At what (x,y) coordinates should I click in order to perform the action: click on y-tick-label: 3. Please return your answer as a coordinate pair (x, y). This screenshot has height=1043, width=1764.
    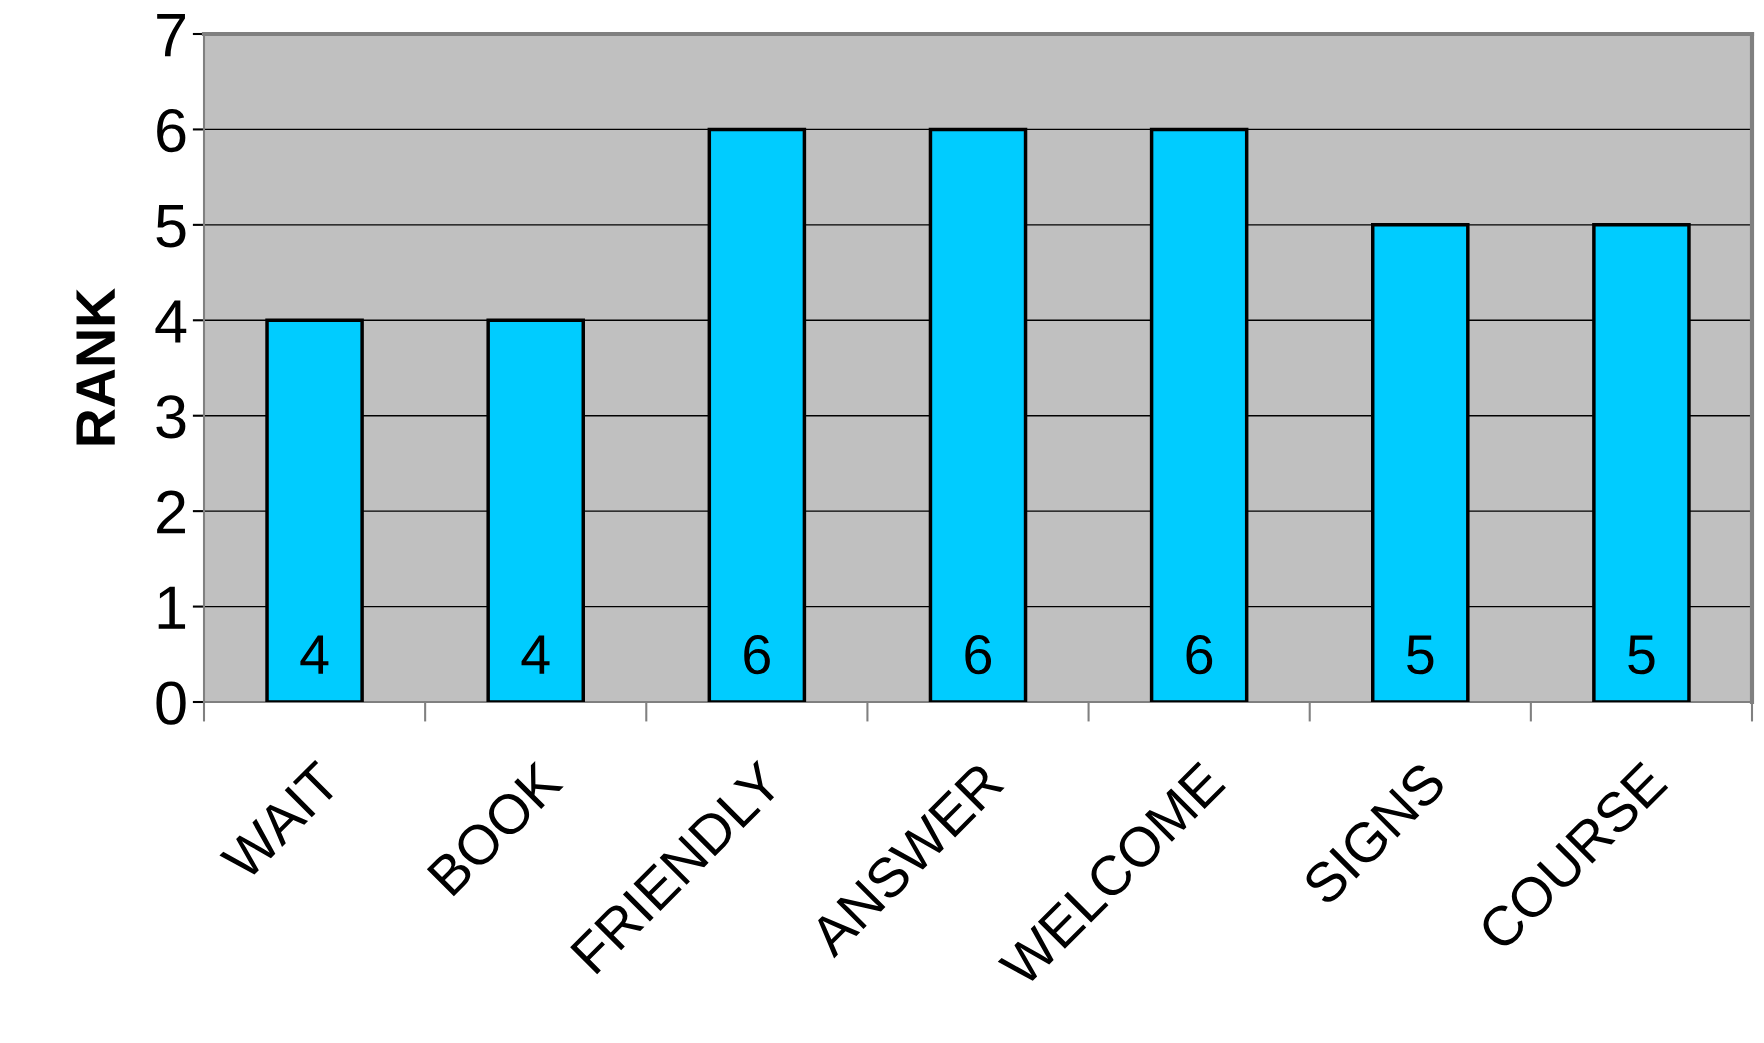
    Looking at the image, I should click on (171, 417).